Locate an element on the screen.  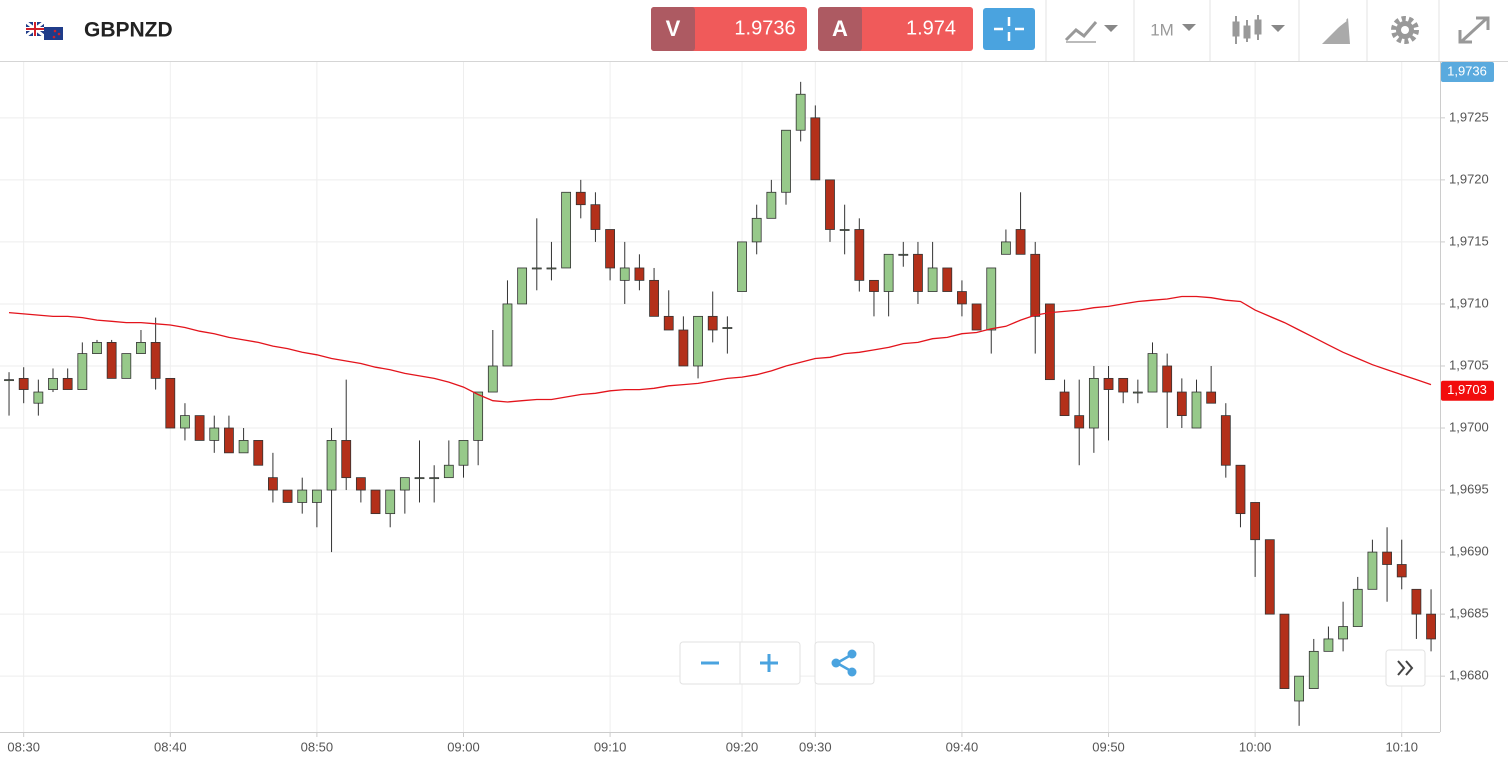
symbol: GBPNZD is located at coordinates (128, 30).